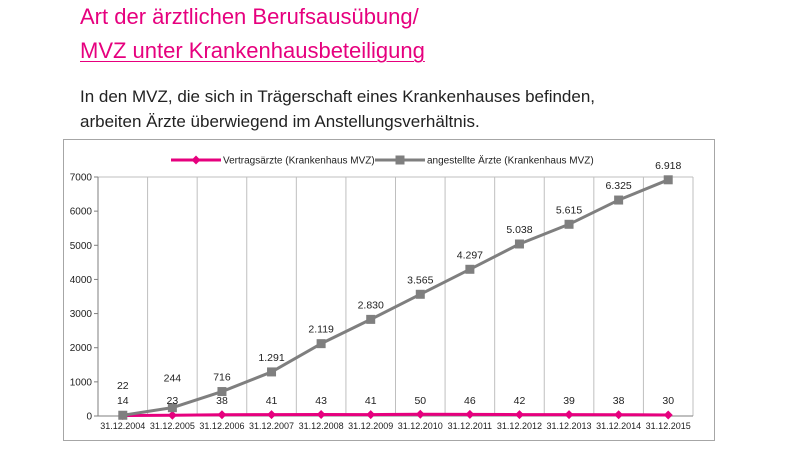 The height and width of the screenshot is (451, 800). Describe the element at coordinates (123, 386) in the screenshot. I see `data-label-angestellte: 22` at that location.